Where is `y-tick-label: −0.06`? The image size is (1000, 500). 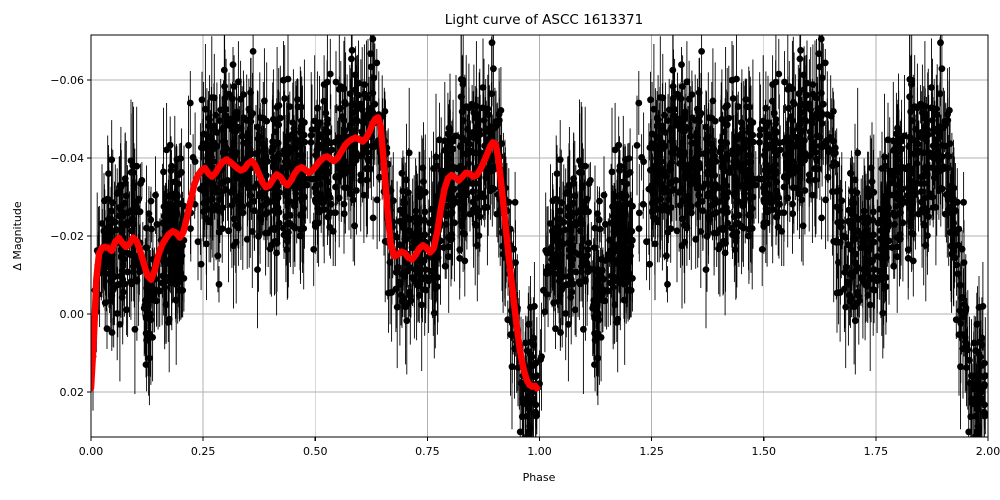
y-tick-label: −0.06 is located at coordinates (67, 80).